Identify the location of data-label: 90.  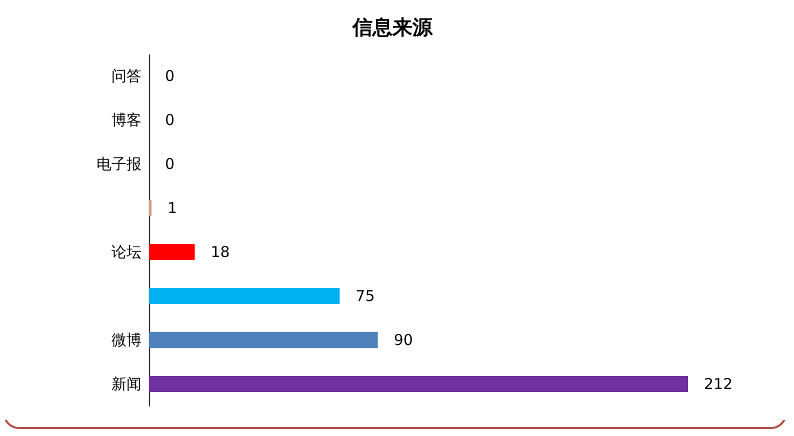
(403, 340).